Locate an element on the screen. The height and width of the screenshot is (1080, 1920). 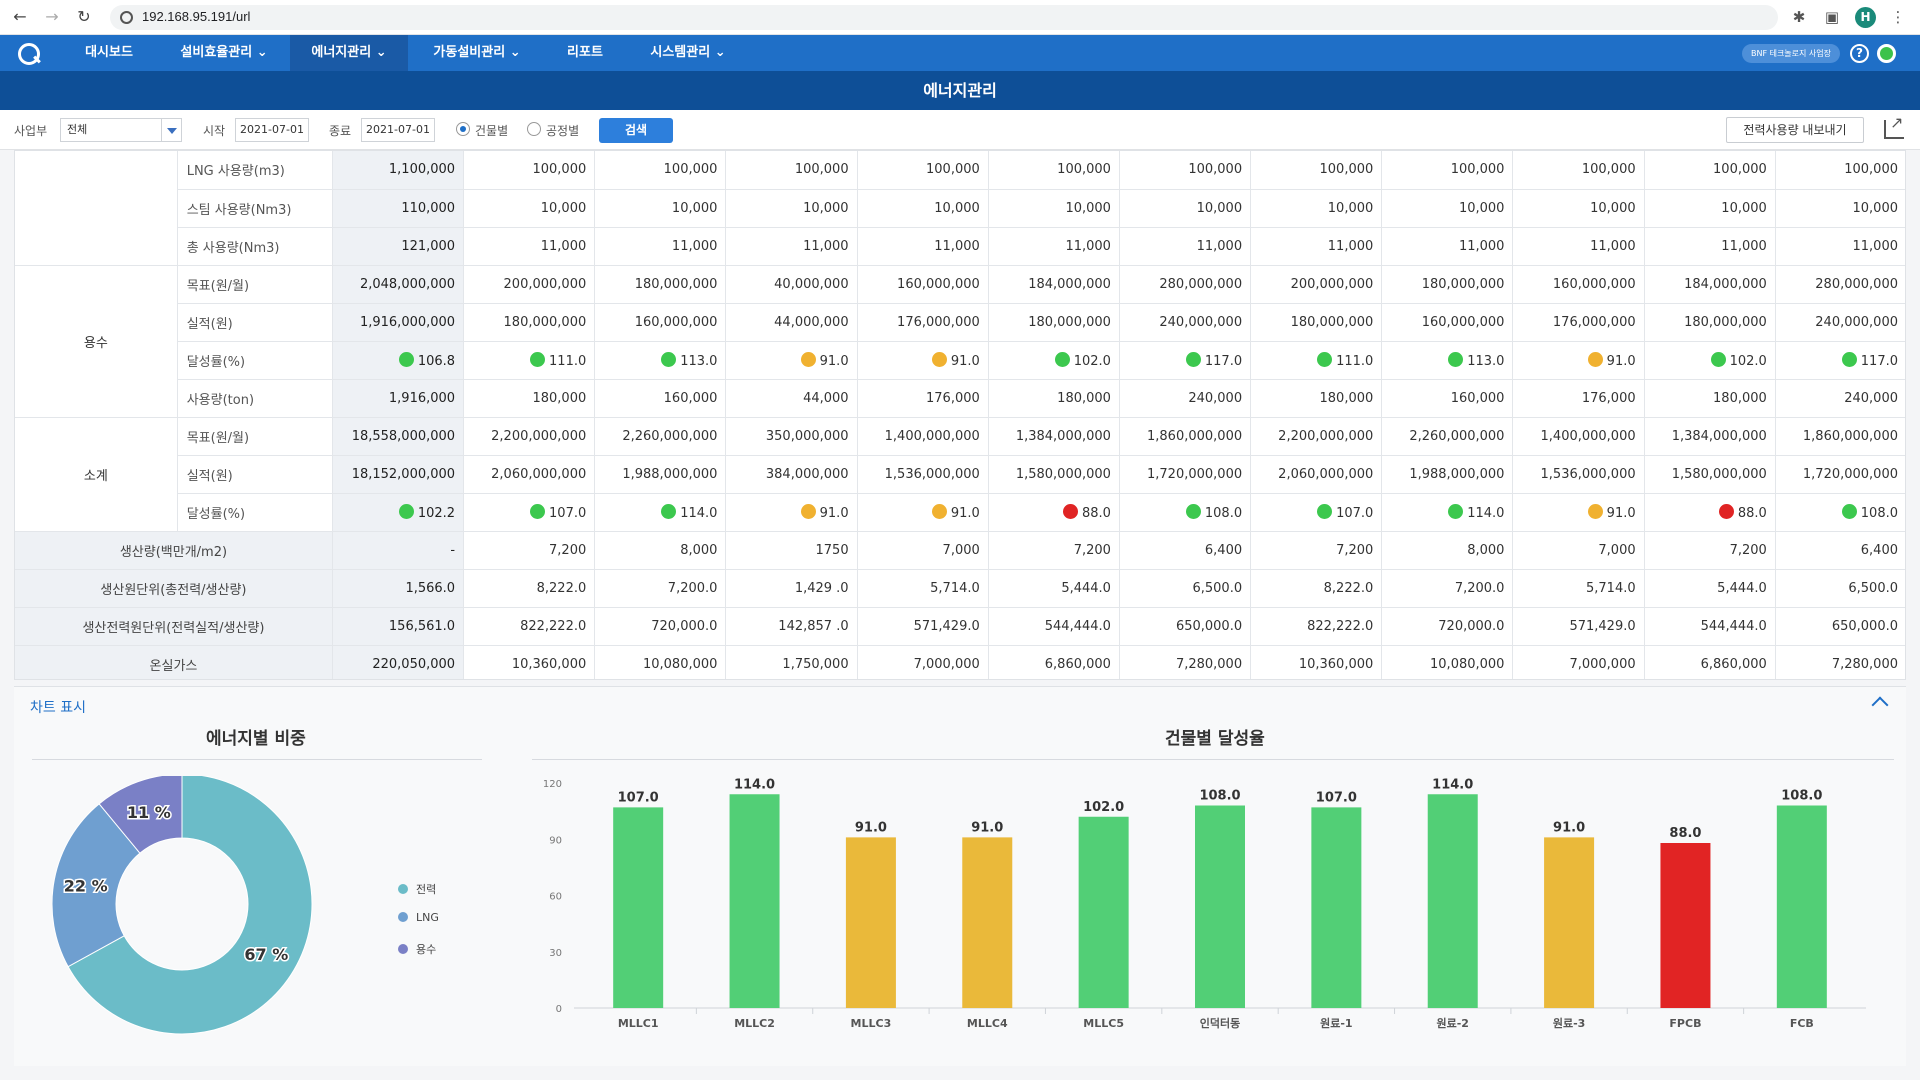
legend-item: 용수 is located at coordinates (417, 949).